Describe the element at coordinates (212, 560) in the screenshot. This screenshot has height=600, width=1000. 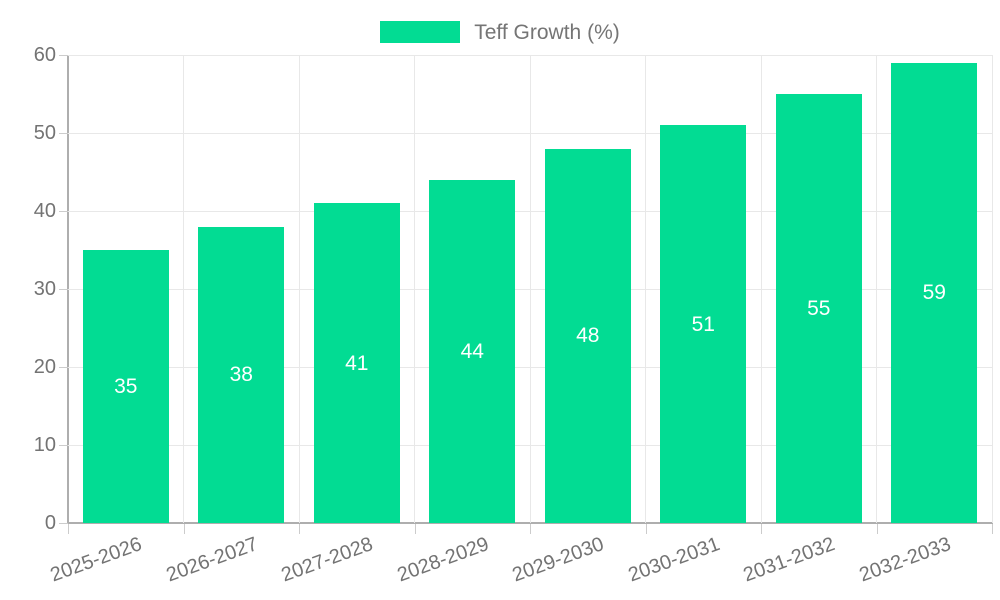
I see `x-category-label: 2026-2027` at that location.